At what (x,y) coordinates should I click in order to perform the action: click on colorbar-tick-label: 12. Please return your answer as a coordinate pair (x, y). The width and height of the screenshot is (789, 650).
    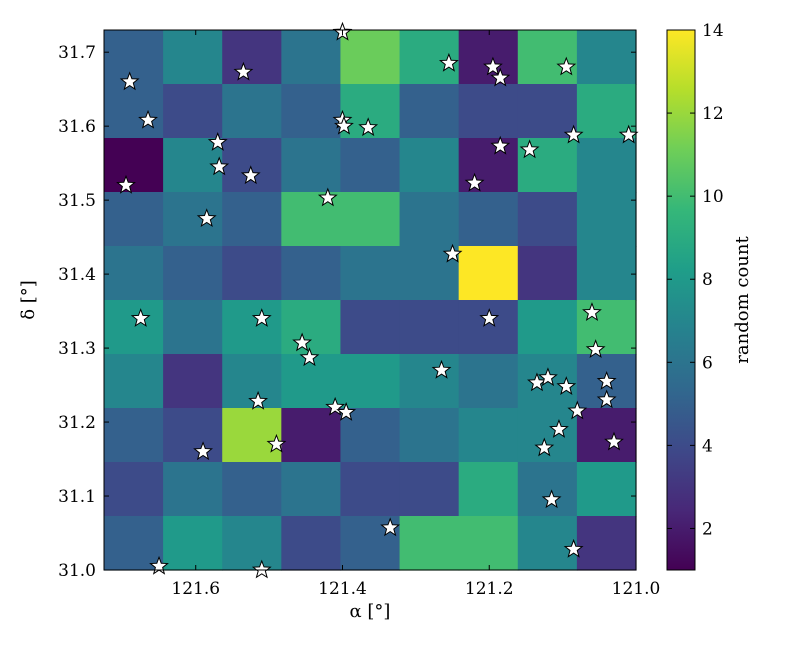
    Looking at the image, I should click on (713, 114).